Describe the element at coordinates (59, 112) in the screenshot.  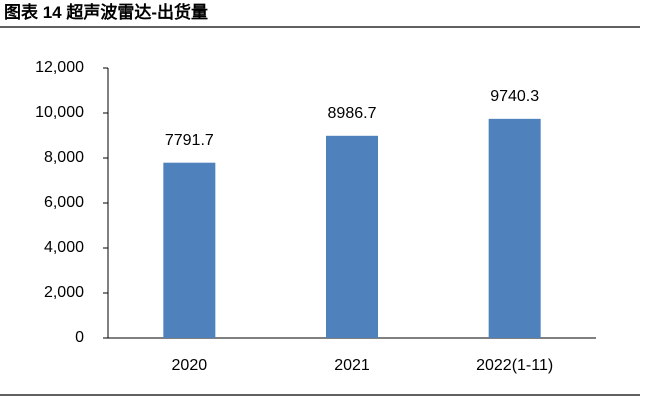
I see `y-tick-label: 10,000` at that location.